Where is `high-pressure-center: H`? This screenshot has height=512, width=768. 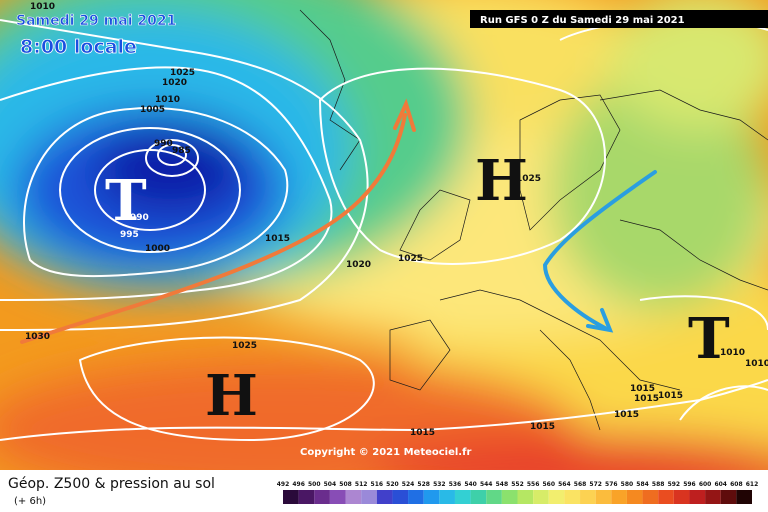 high-pressure-center: H is located at coordinates (231, 396).